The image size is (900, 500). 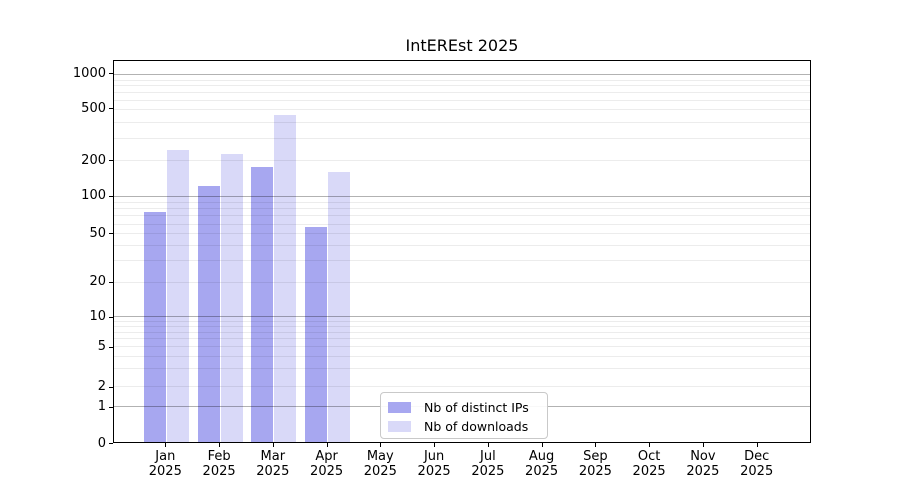 What do you see at coordinates (703, 456) in the screenshot?
I see `month-name: Nov` at bounding box center [703, 456].